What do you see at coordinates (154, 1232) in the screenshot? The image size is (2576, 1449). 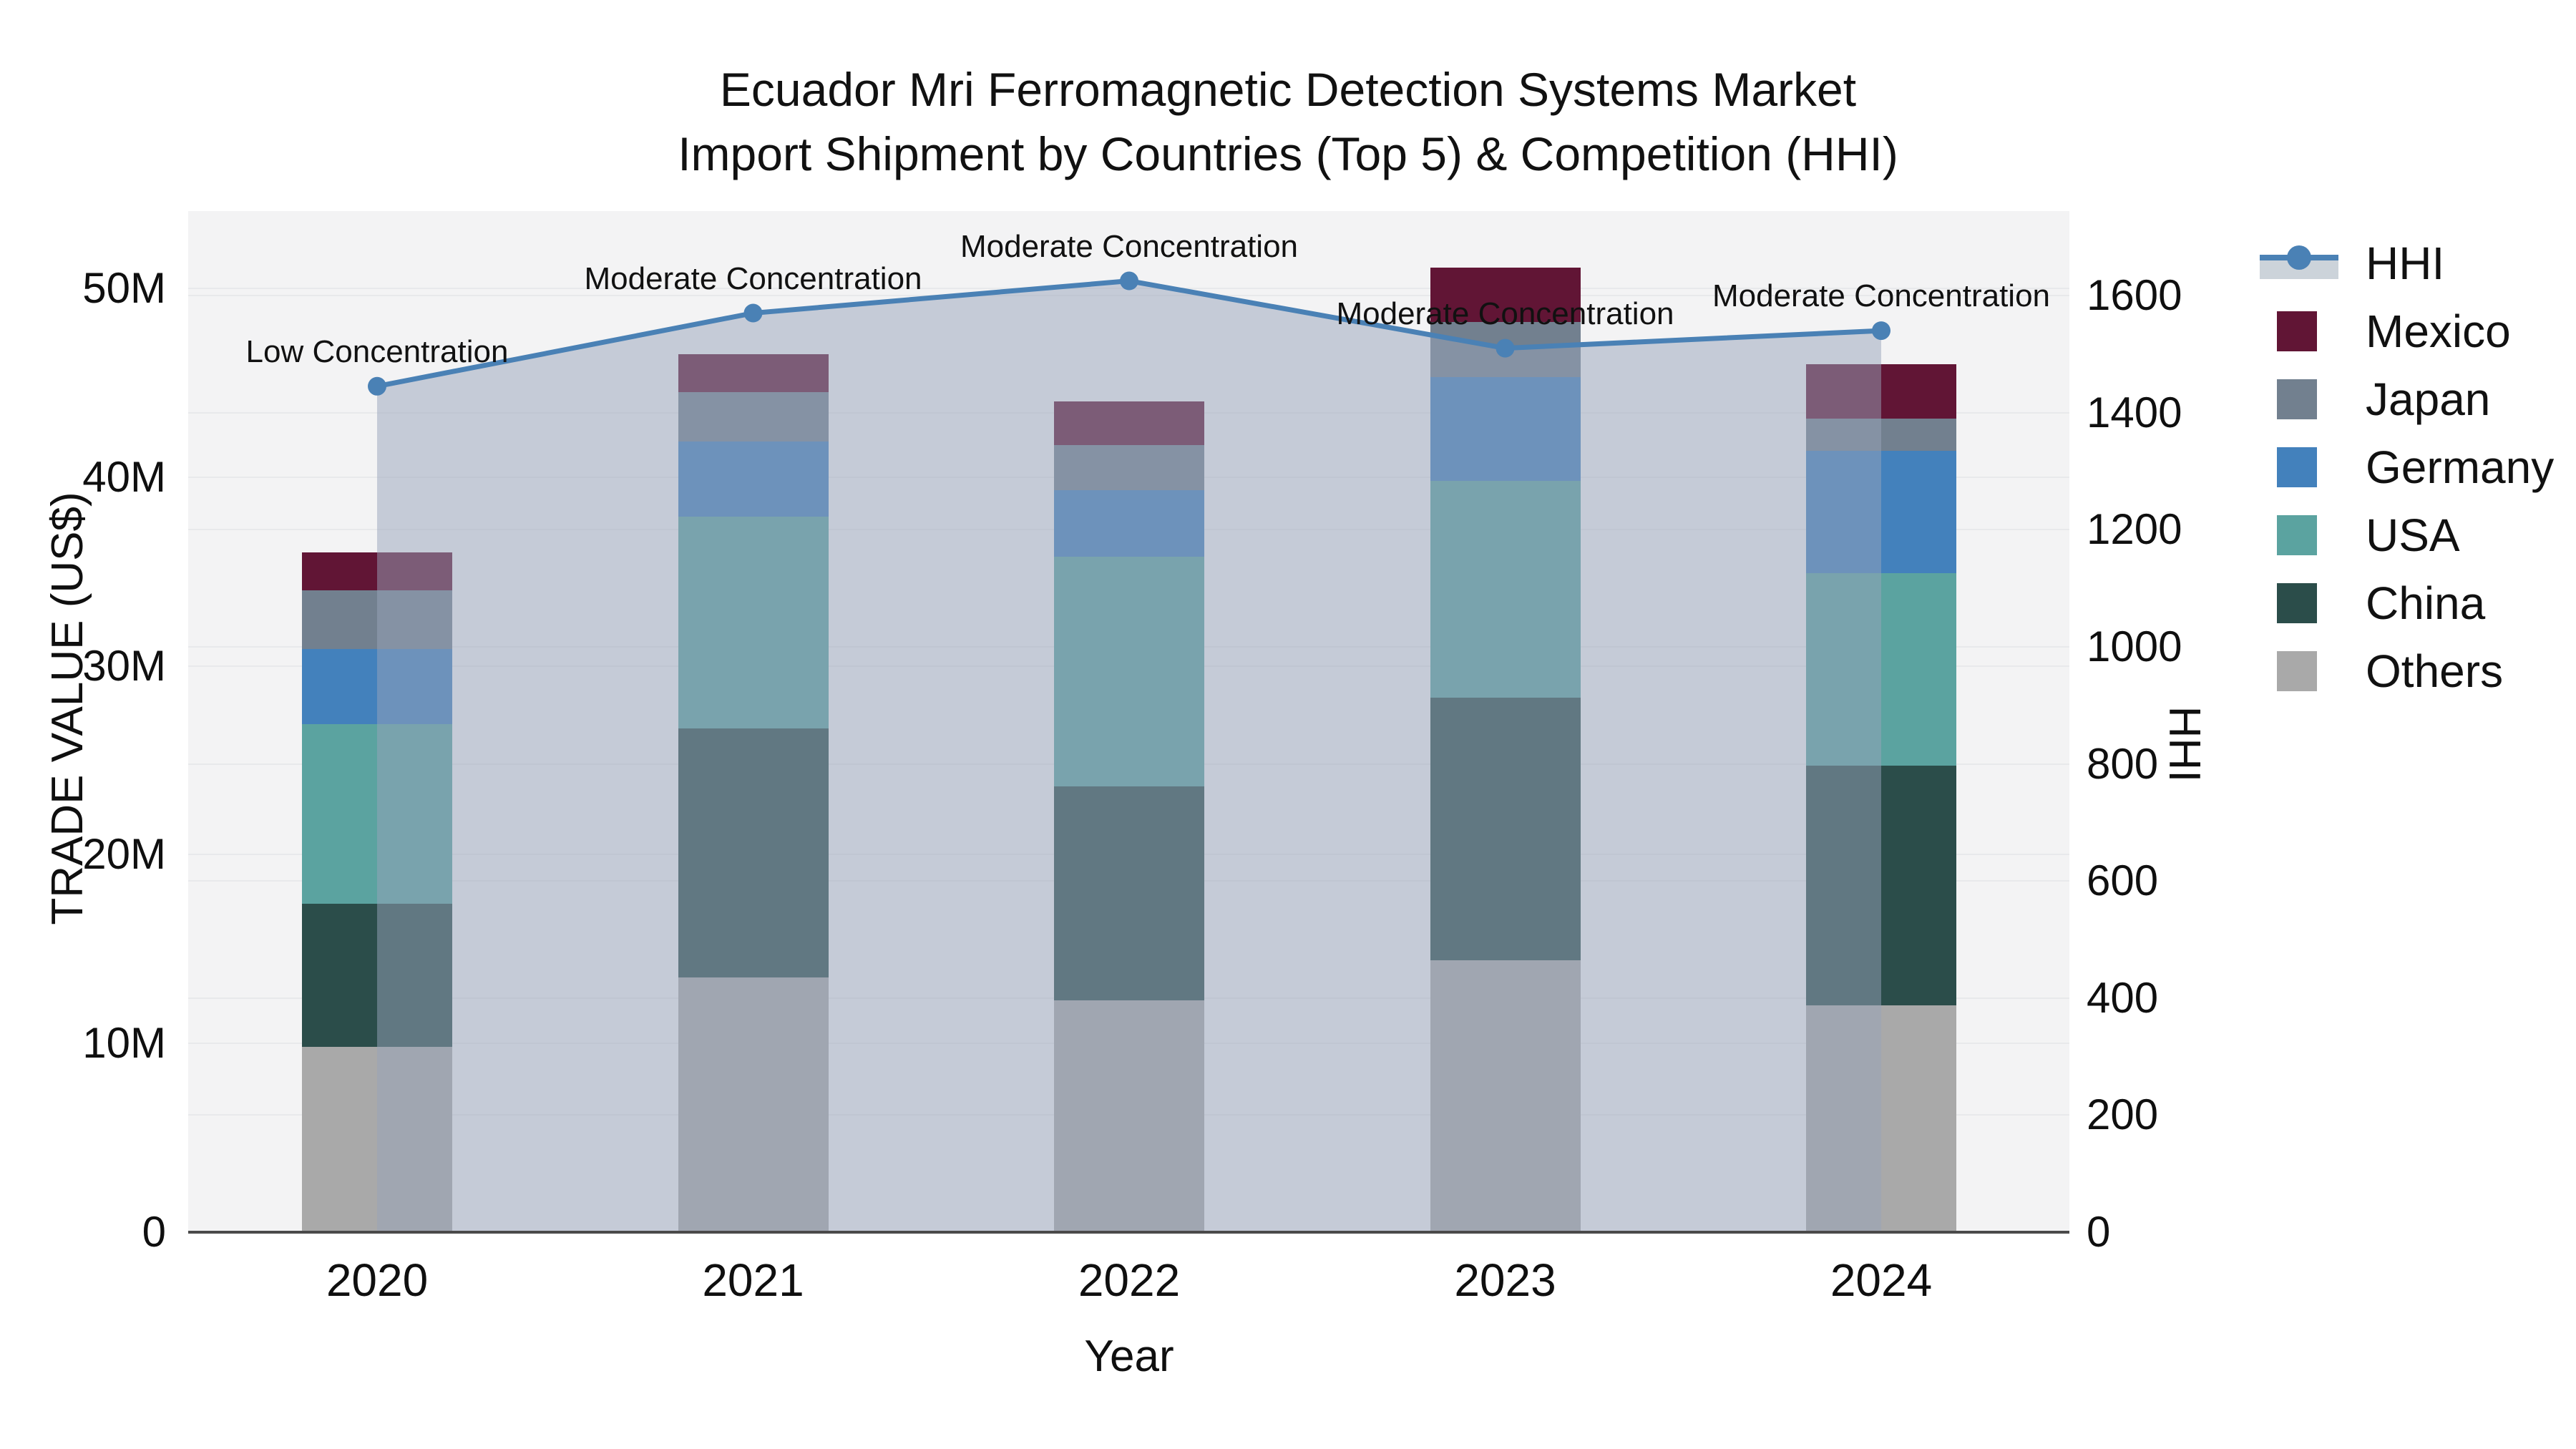 I see `y-left-tick-0: 0` at bounding box center [154, 1232].